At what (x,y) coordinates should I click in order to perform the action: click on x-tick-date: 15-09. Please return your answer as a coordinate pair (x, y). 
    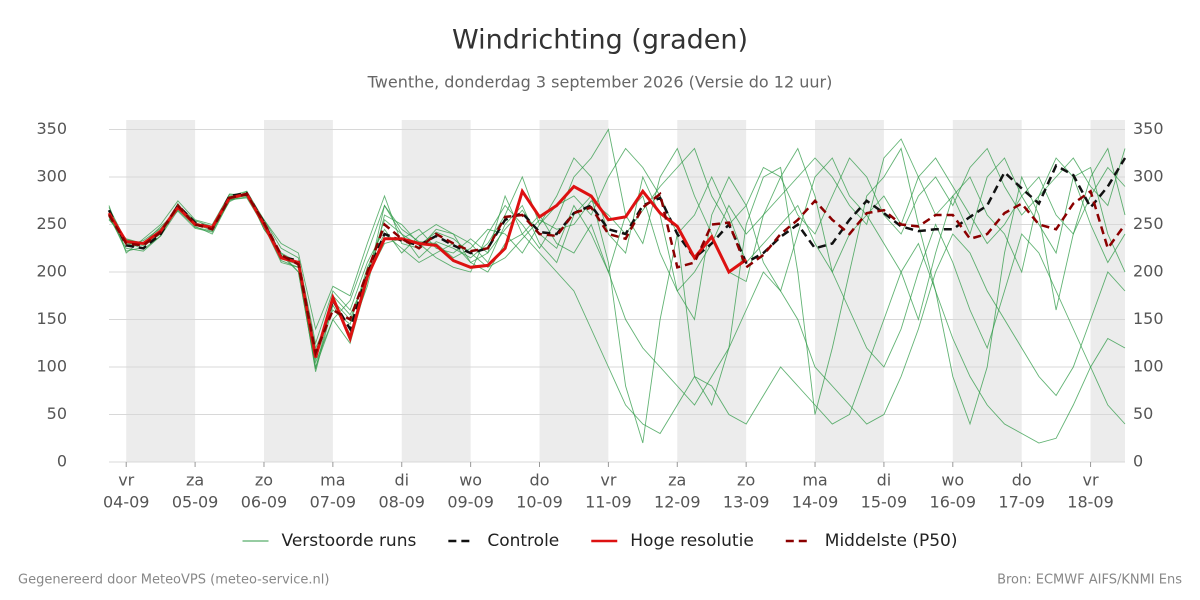
    Looking at the image, I should click on (884, 502).